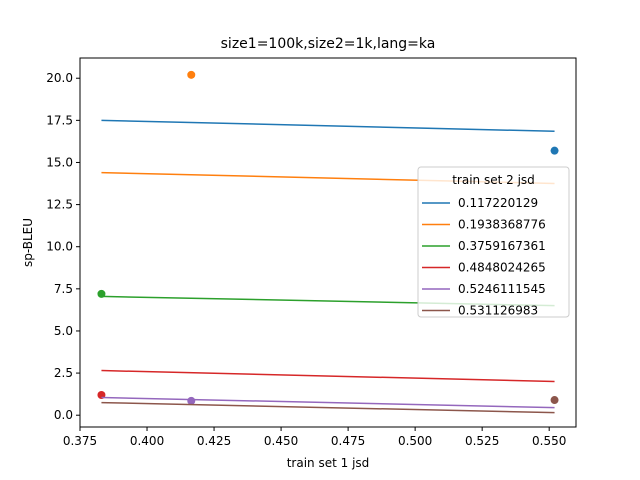 The image size is (640, 480). Describe the element at coordinates (59, 120) in the screenshot. I see `y-tick-label: 17.5` at that location.